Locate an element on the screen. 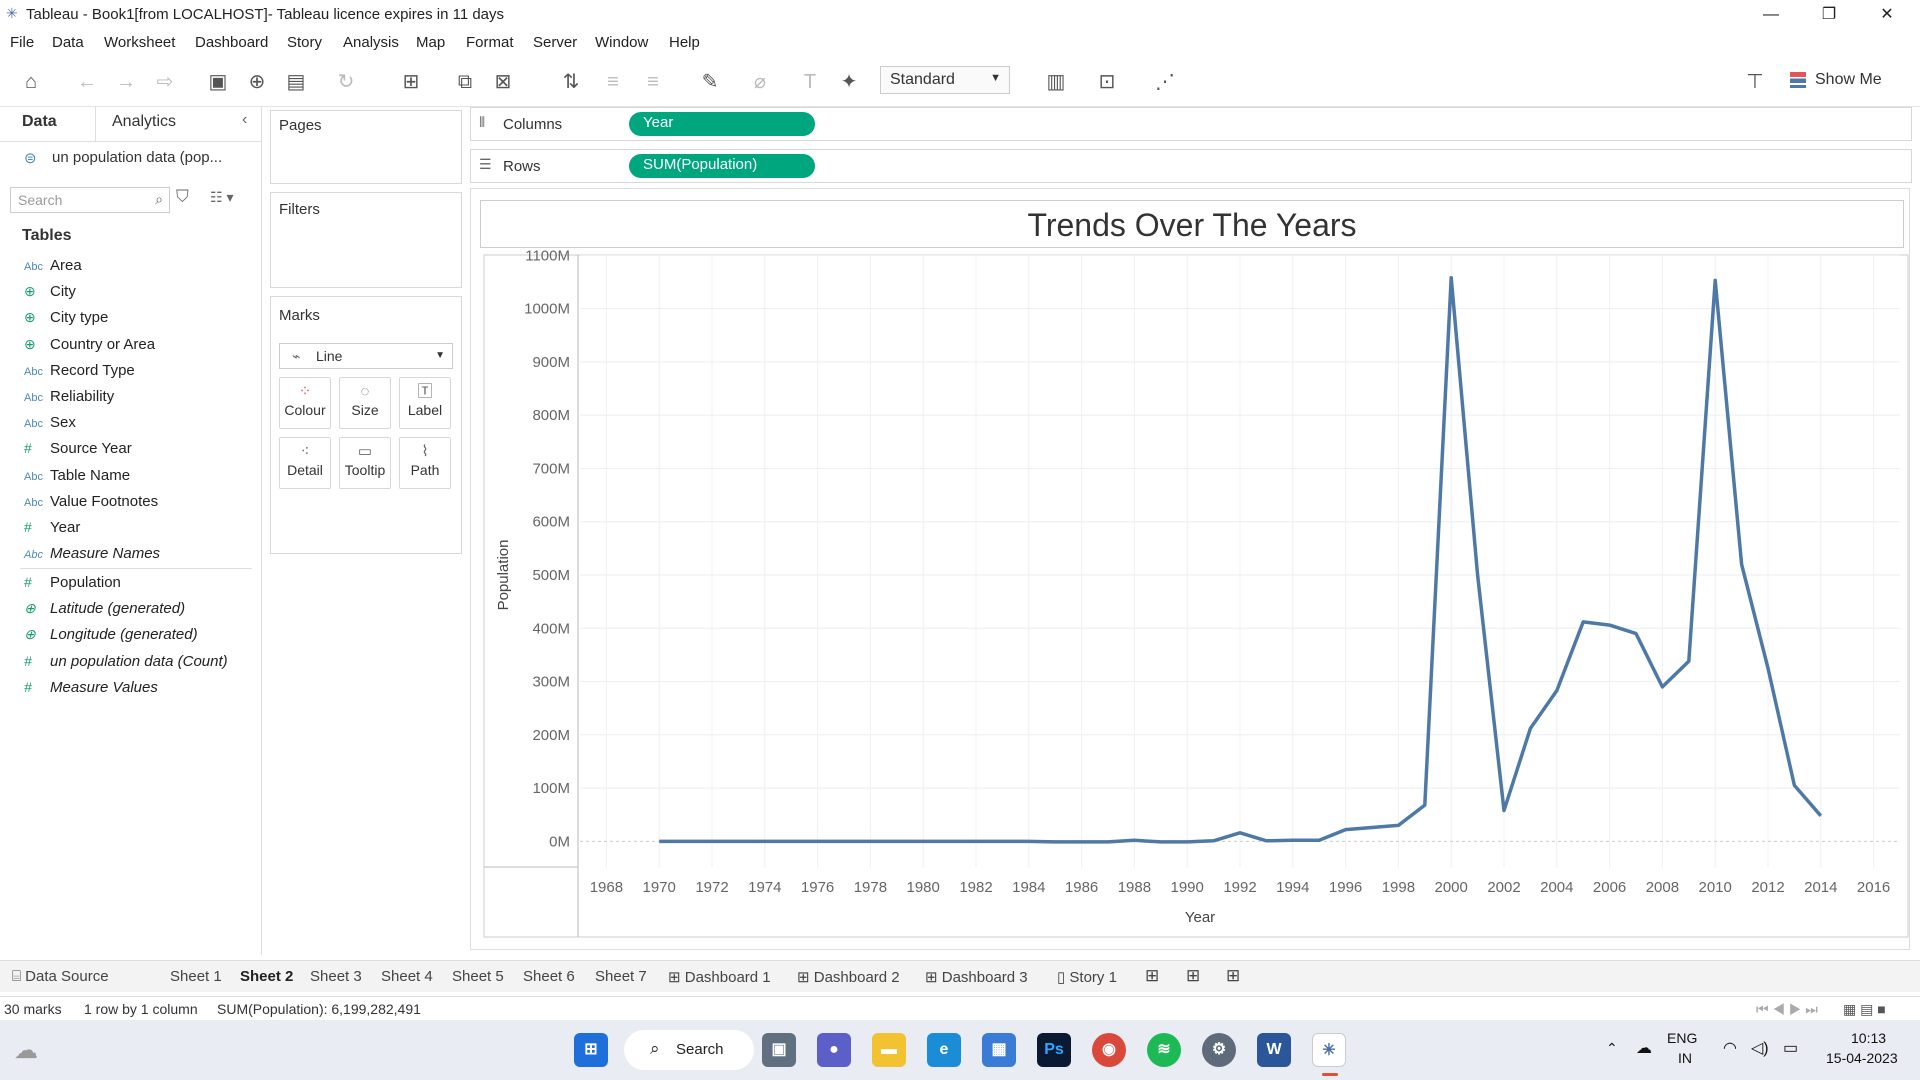 The width and height of the screenshot is (1920, 1080). tableau-taskbar-icon: ✳ is located at coordinates (1329, 1050).